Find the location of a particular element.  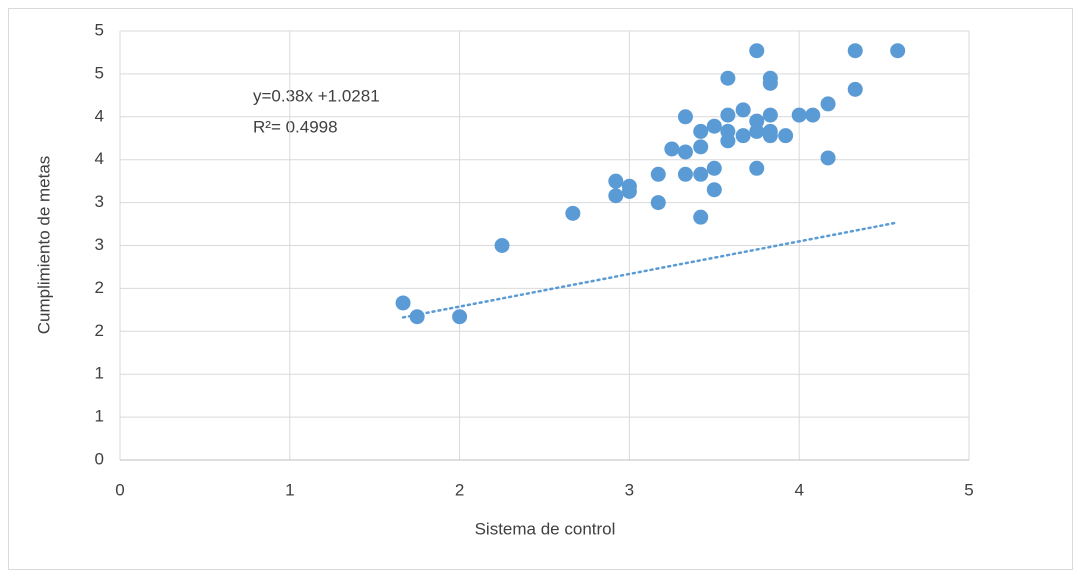

trendline-equation: y=0.38x +1.0281 is located at coordinates (316, 95).